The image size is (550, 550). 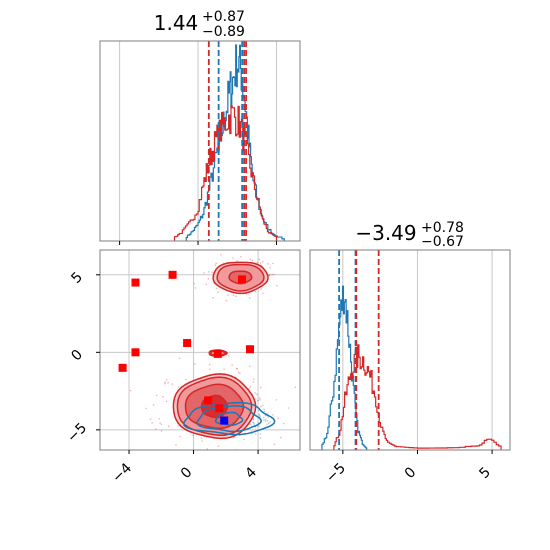 What do you see at coordinates (77, 356) in the screenshot?
I see `joint-ytick-label-1: 0` at bounding box center [77, 356].